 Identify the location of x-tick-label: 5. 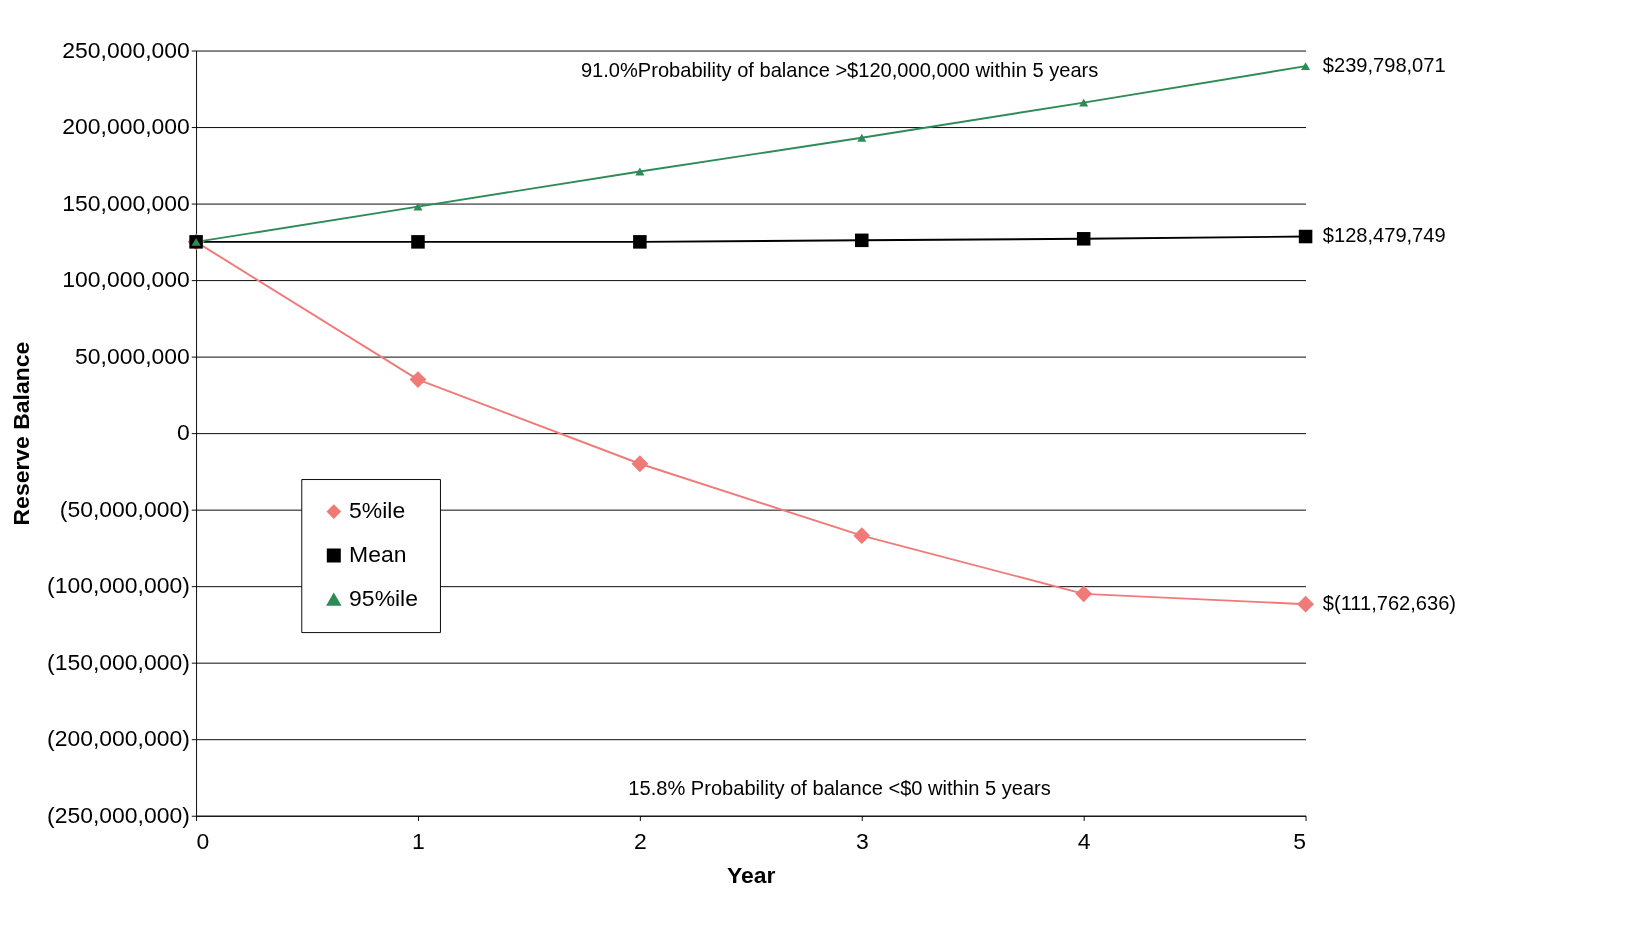
(1300, 840).